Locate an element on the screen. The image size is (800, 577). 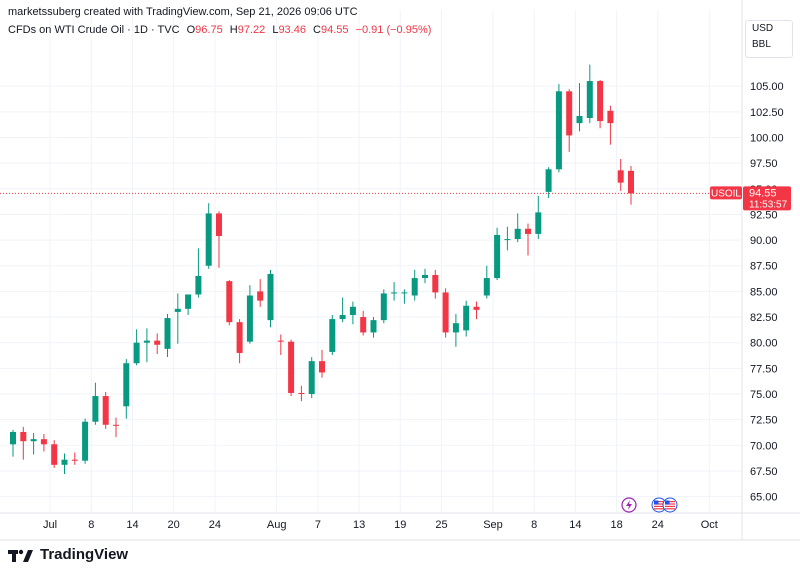
symbol-tag is located at coordinates (726, 193).